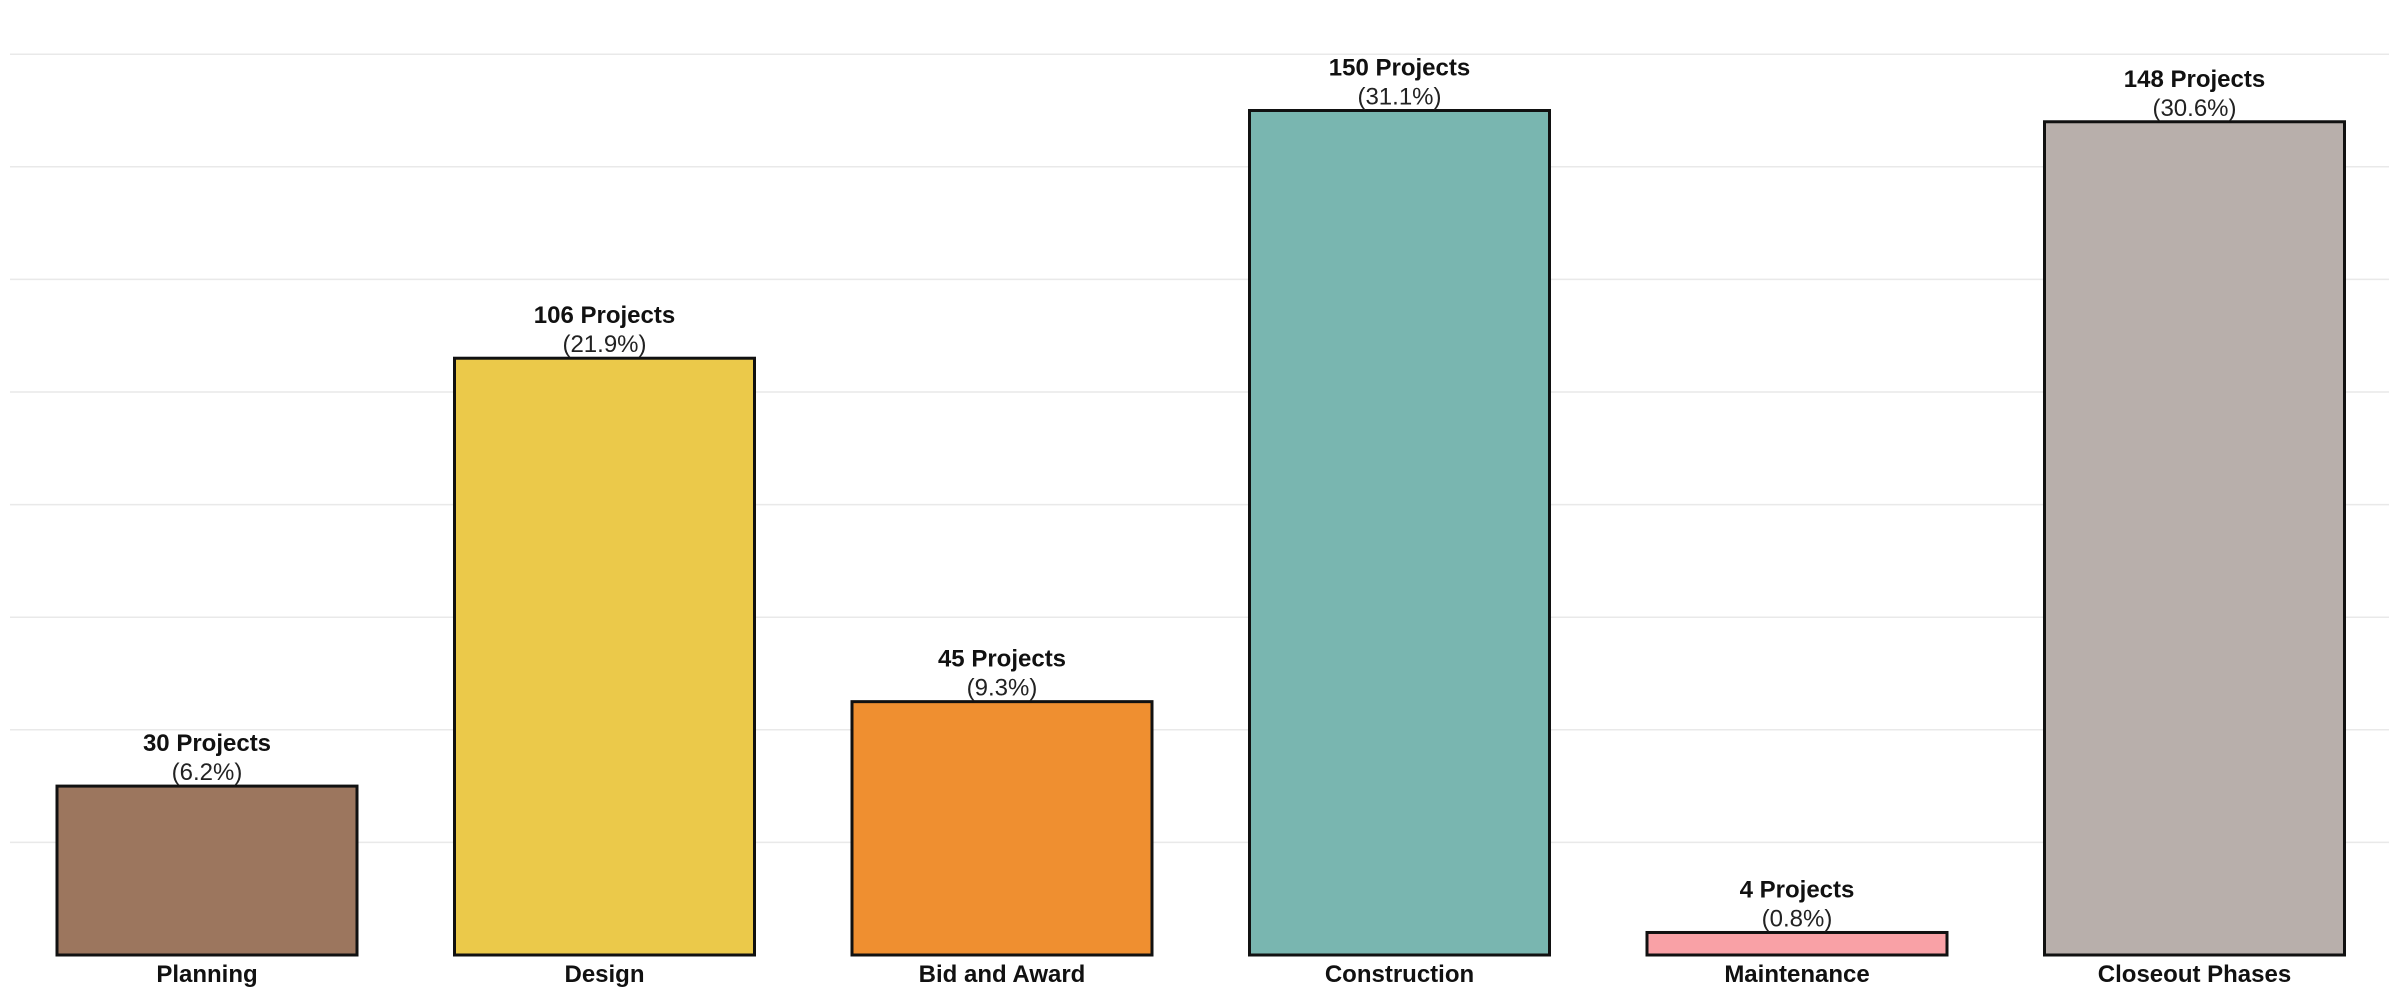 The height and width of the screenshot is (989, 2389). What do you see at coordinates (1399, 533) in the screenshot?
I see `bar-construction` at bounding box center [1399, 533].